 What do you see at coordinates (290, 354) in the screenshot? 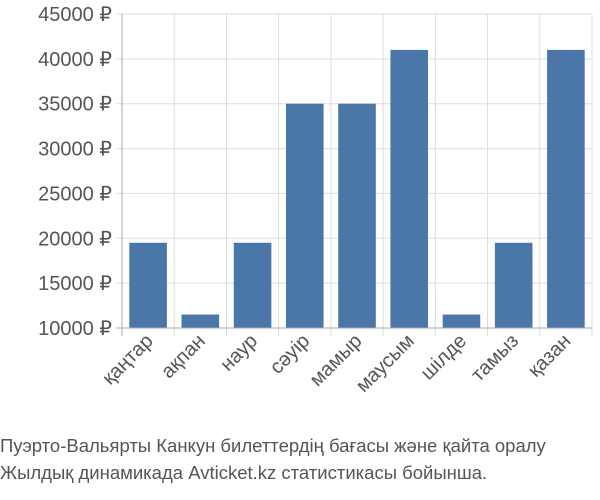
I see `x-tick-label: сәуір` at bounding box center [290, 354].